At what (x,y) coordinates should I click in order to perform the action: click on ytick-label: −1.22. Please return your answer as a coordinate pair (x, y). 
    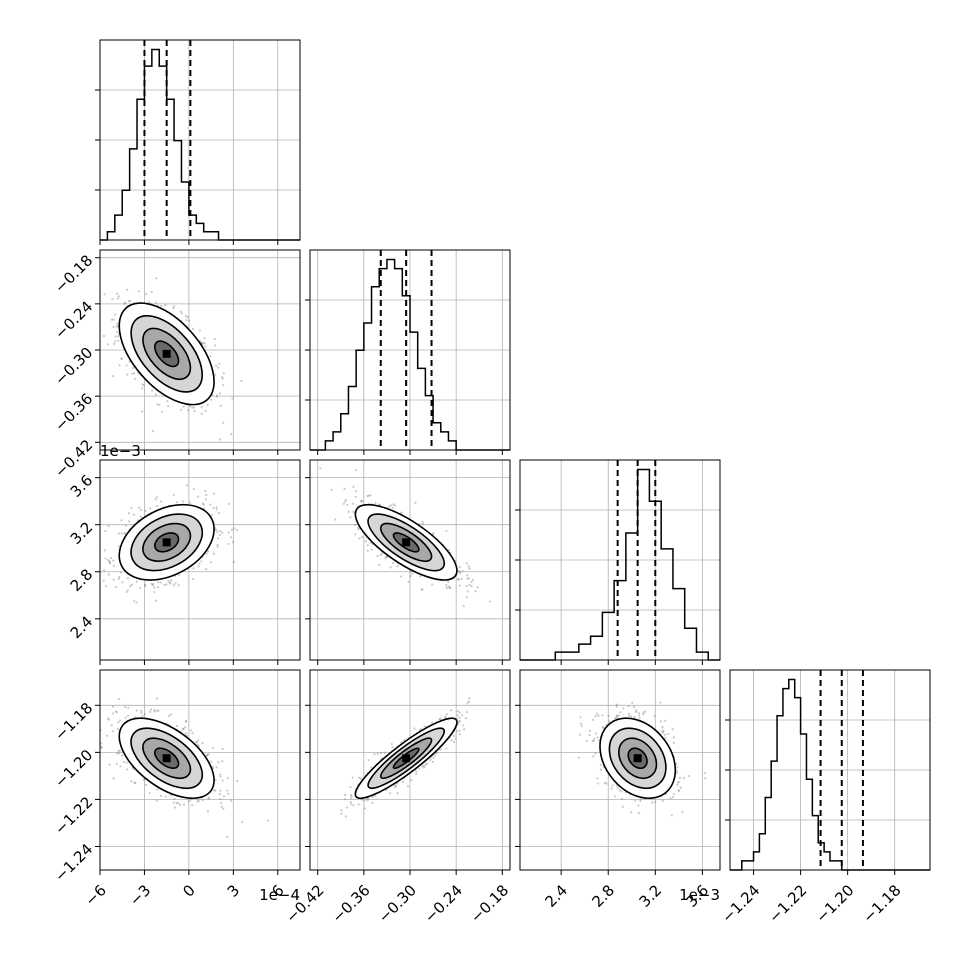
    Looking at the image, I should click on (73, 815).